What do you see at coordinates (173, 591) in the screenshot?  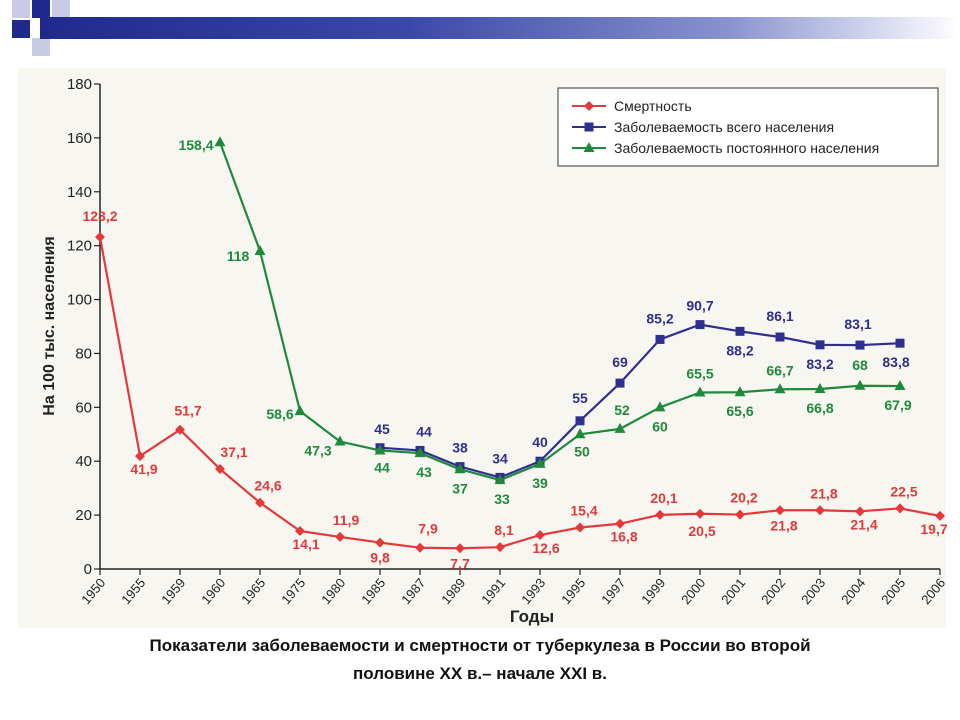 I see `x-tick-label: 1959` at bounding box center [173, 591].